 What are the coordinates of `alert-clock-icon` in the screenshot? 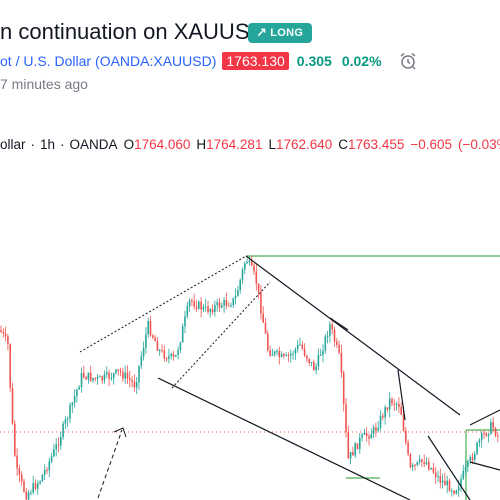 It's located at (408, 61).